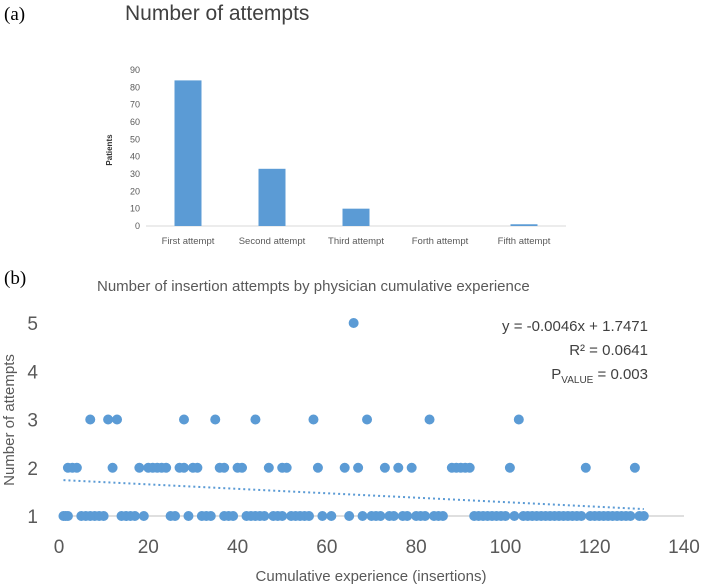  Describe the element at coordinates (32, 421) in the screenshot. I see `y-tick-label: 3` at that location.